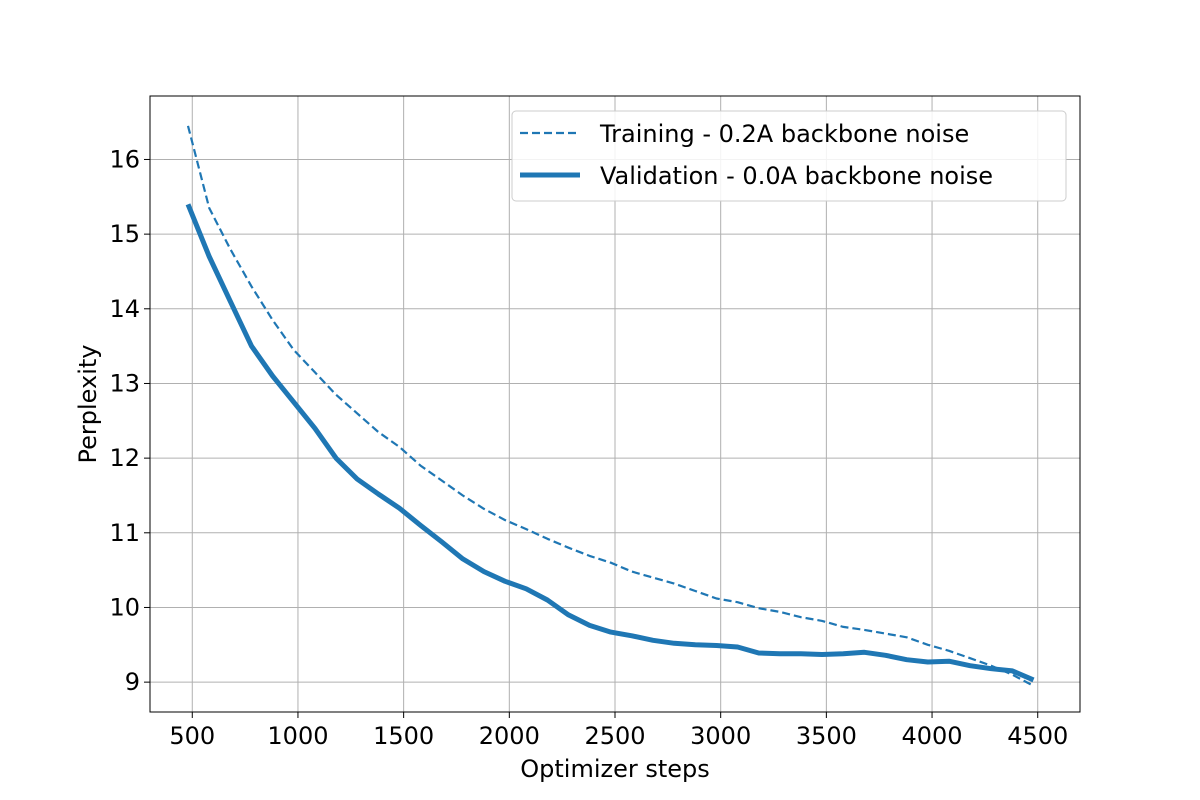 This screenshot has height=800, width=1200. Describe the element at coordinates (403, 736) in the screenshot. I see `x-tick-label: 1500` at that location.